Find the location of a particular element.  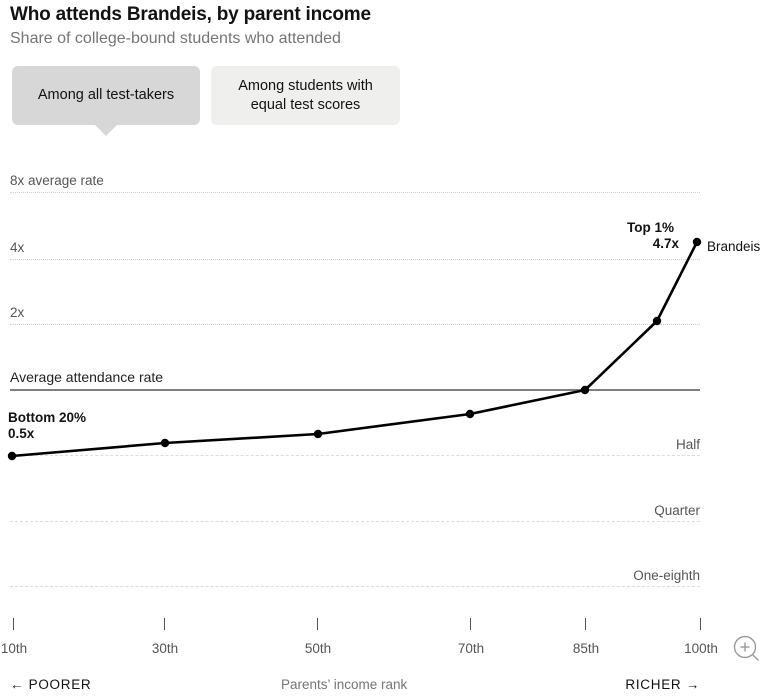

axis-title: Parents’ income rank is located at coordinates (344, 684).